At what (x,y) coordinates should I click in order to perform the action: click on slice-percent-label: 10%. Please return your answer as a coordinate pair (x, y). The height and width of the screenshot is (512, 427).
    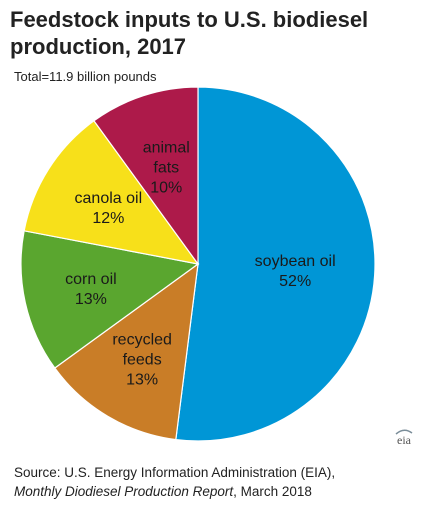
    Looking at the image, I should click on (166, 187).